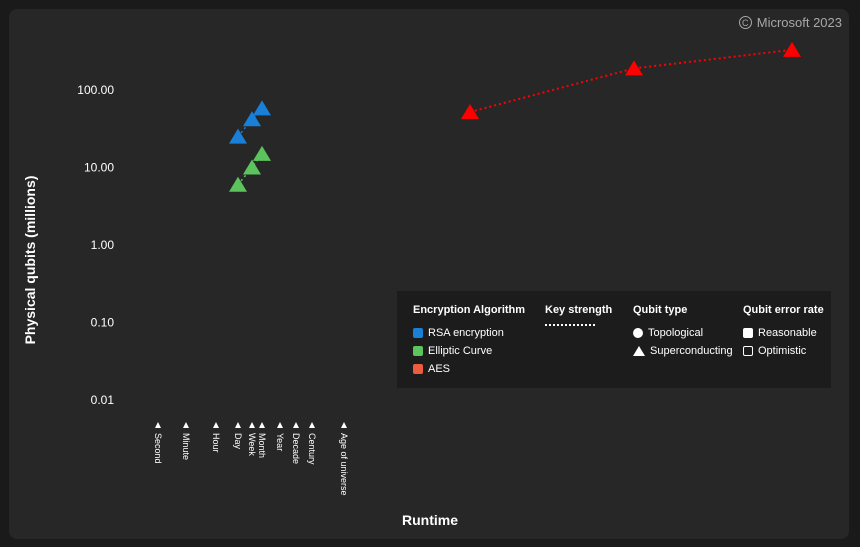 Image resolution: width=860 pixels, height=547 pixels. I want to click on legend-group-key-strength: Key strength, so click(578, 315).